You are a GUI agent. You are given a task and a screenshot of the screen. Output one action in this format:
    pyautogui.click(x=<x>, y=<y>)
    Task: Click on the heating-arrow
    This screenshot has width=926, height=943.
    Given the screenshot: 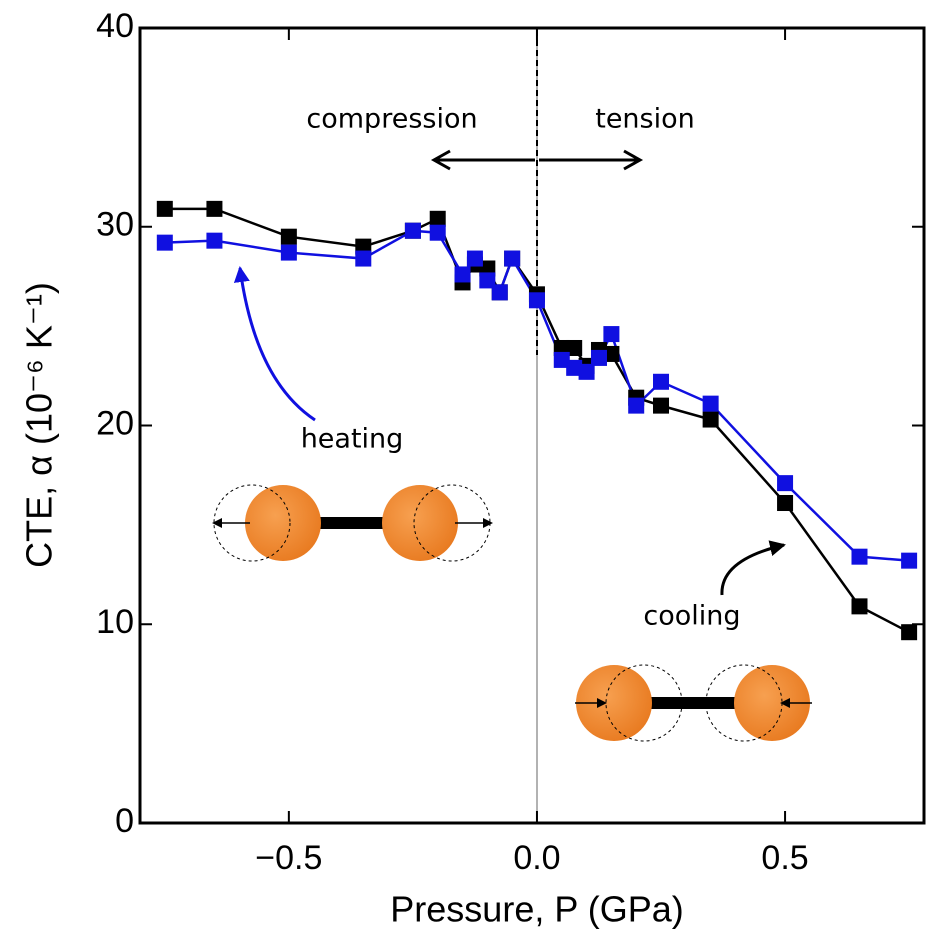 What is the action you would take?
    pyautogui.click(x=274, y=344)
    